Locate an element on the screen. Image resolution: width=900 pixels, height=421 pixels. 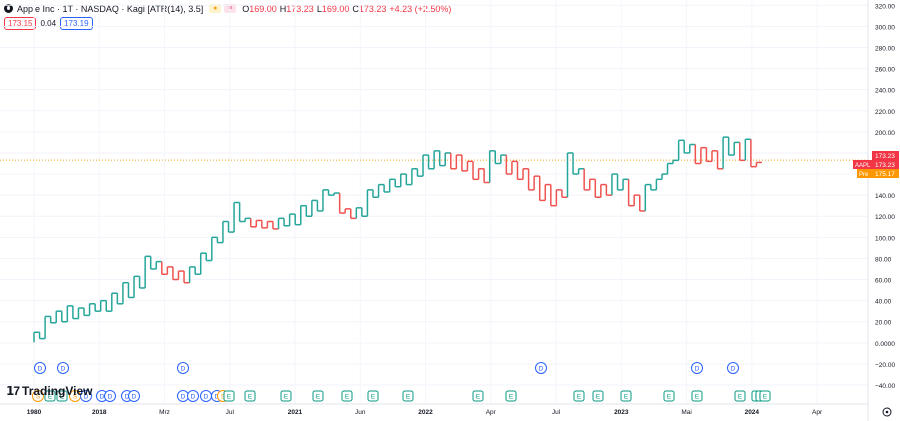
low-label: L is located at coordinates (319, 8).